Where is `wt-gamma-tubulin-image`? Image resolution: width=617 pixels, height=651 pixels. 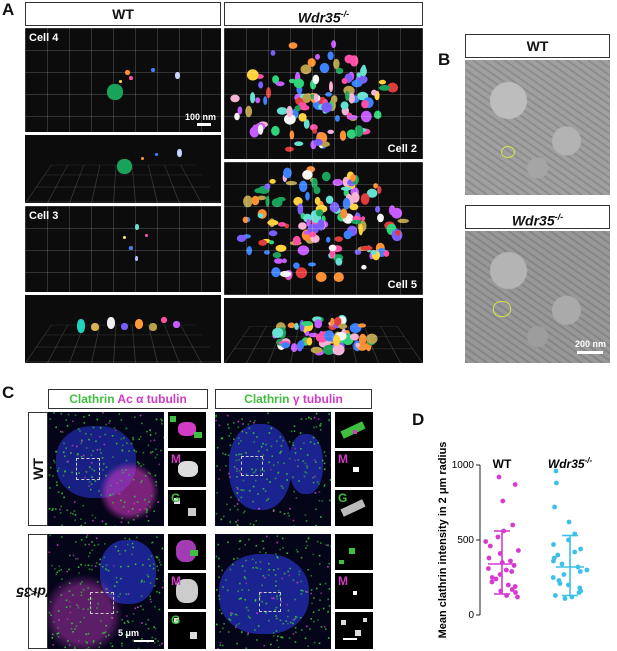
wt-gamma-tubulin-image is located at coordinates (273, 469).